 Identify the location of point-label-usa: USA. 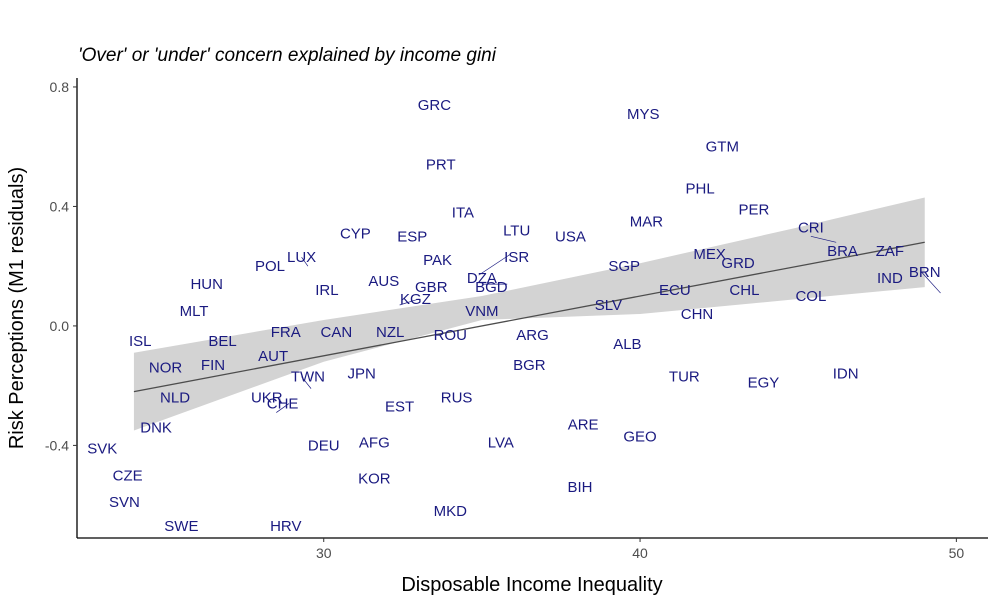
(570, 236).